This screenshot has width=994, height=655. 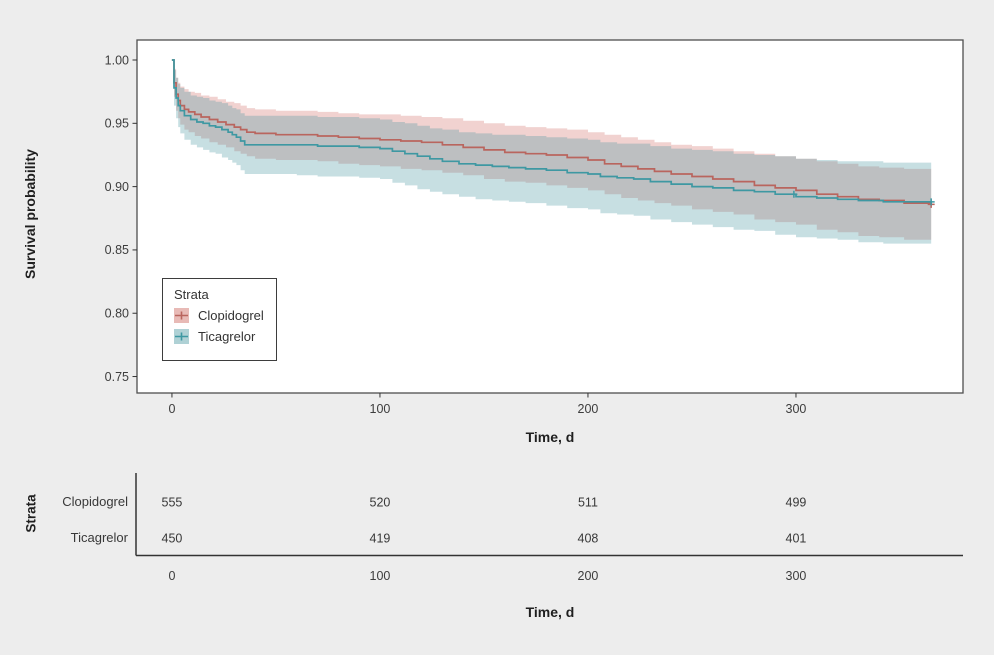 I want to click on legend-label-ticagrelor: Ticagrelor, so click(x=227, y=336).